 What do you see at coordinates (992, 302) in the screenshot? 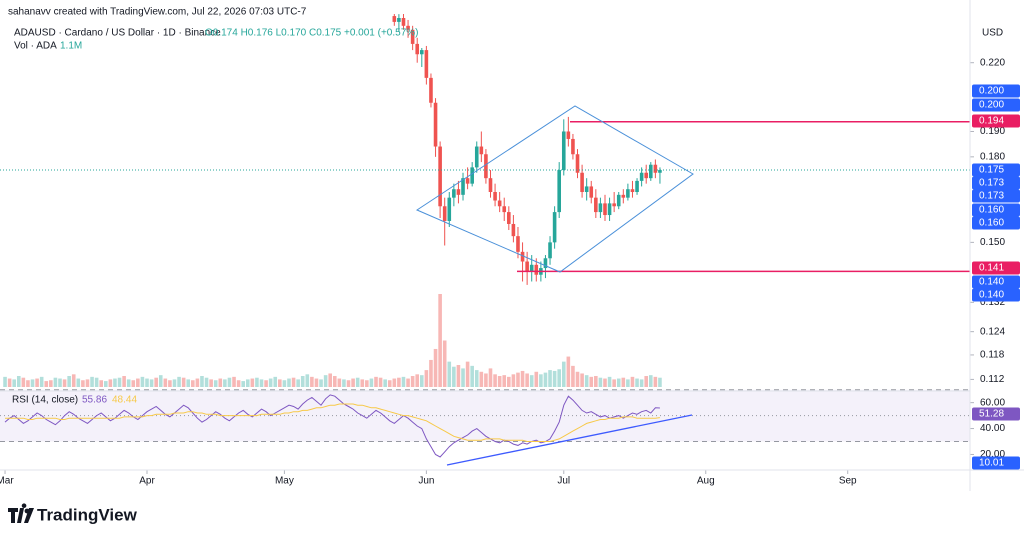
I see `y-tick-label: 0.132` at bounding box center [992, 302].